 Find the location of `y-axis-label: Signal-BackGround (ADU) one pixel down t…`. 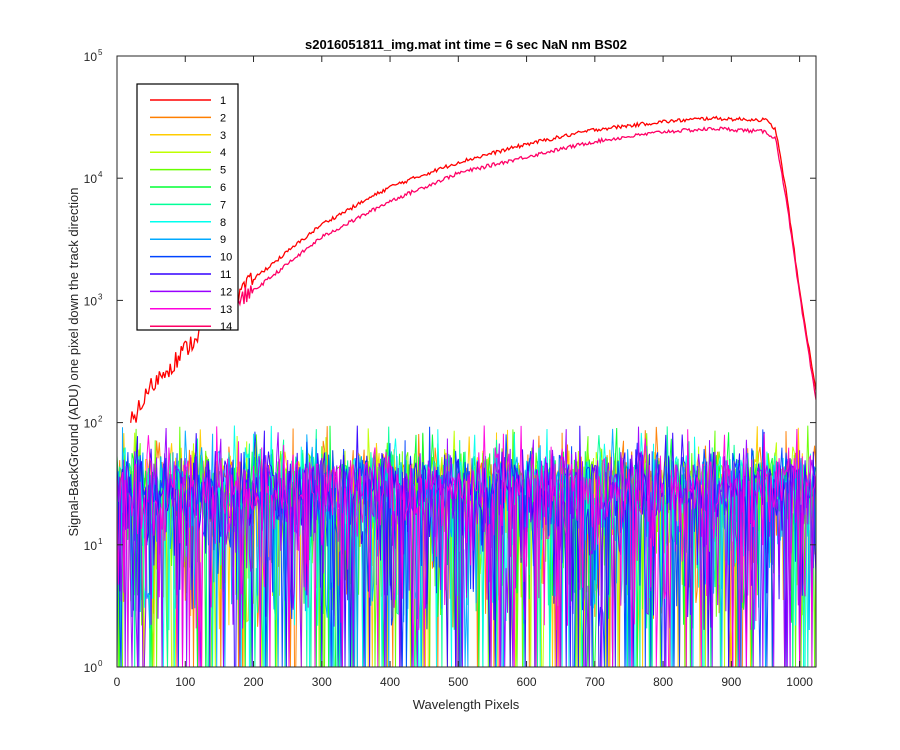

y-axis-label: Signal-BackGround (ADU) one pixel down t… is located at coordinates (73, 361).